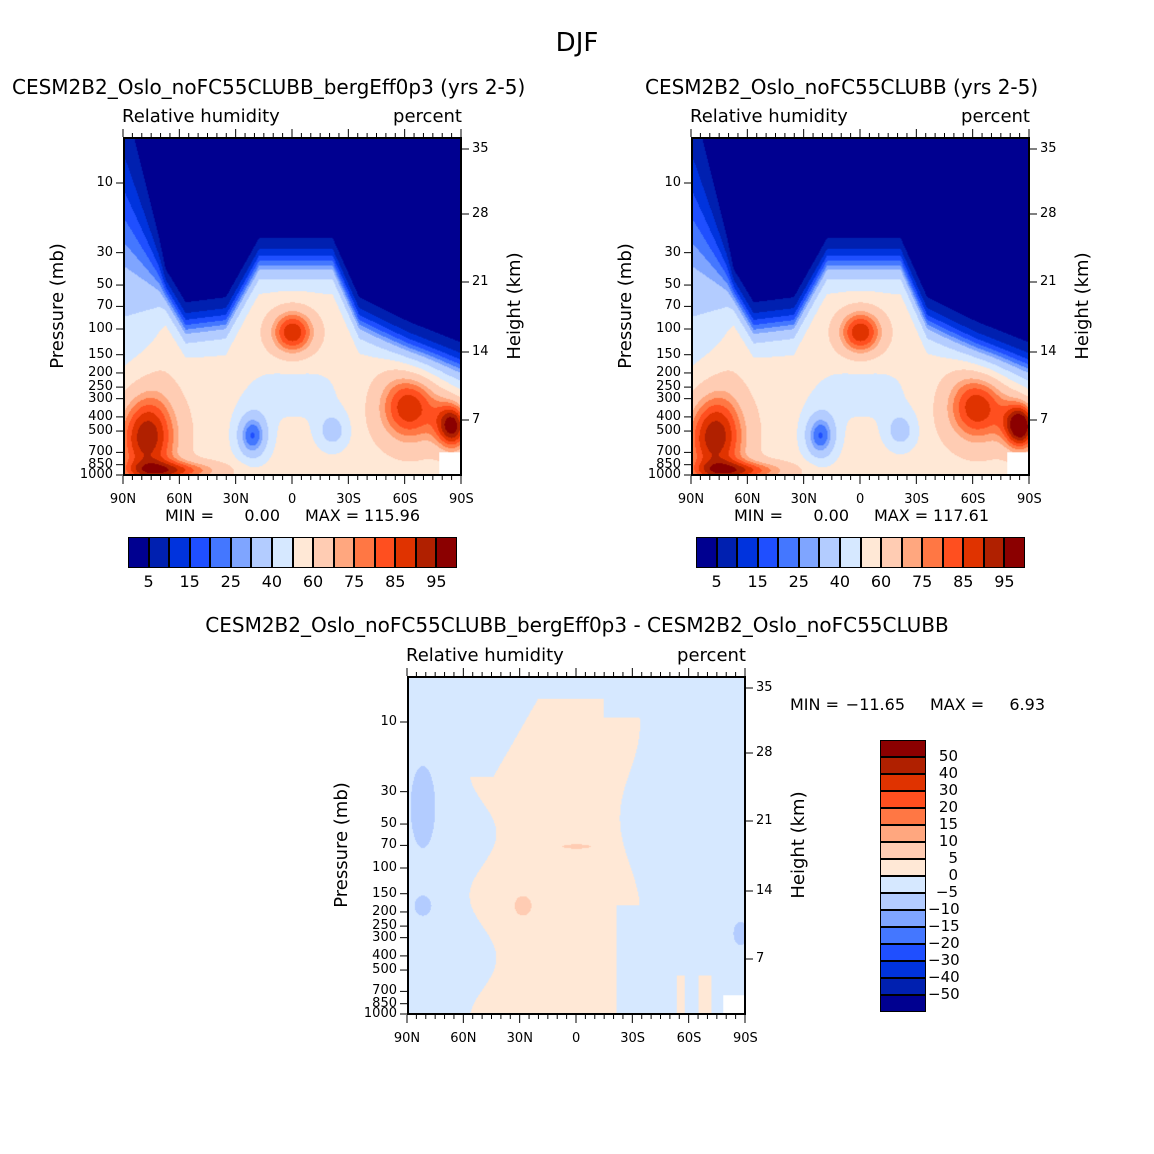 This screenshot has height=1154, width=1154. I want to click on contour-panel, so click(292, 306).